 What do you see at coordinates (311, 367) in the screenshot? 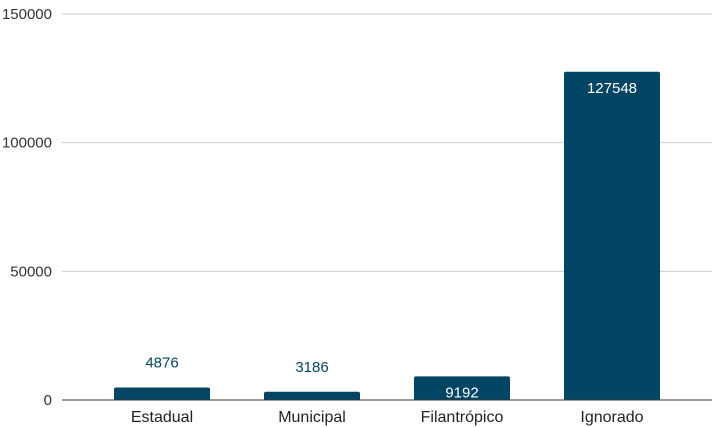
I see `bar-value-label: 3186` at bounding box center [311, 367].